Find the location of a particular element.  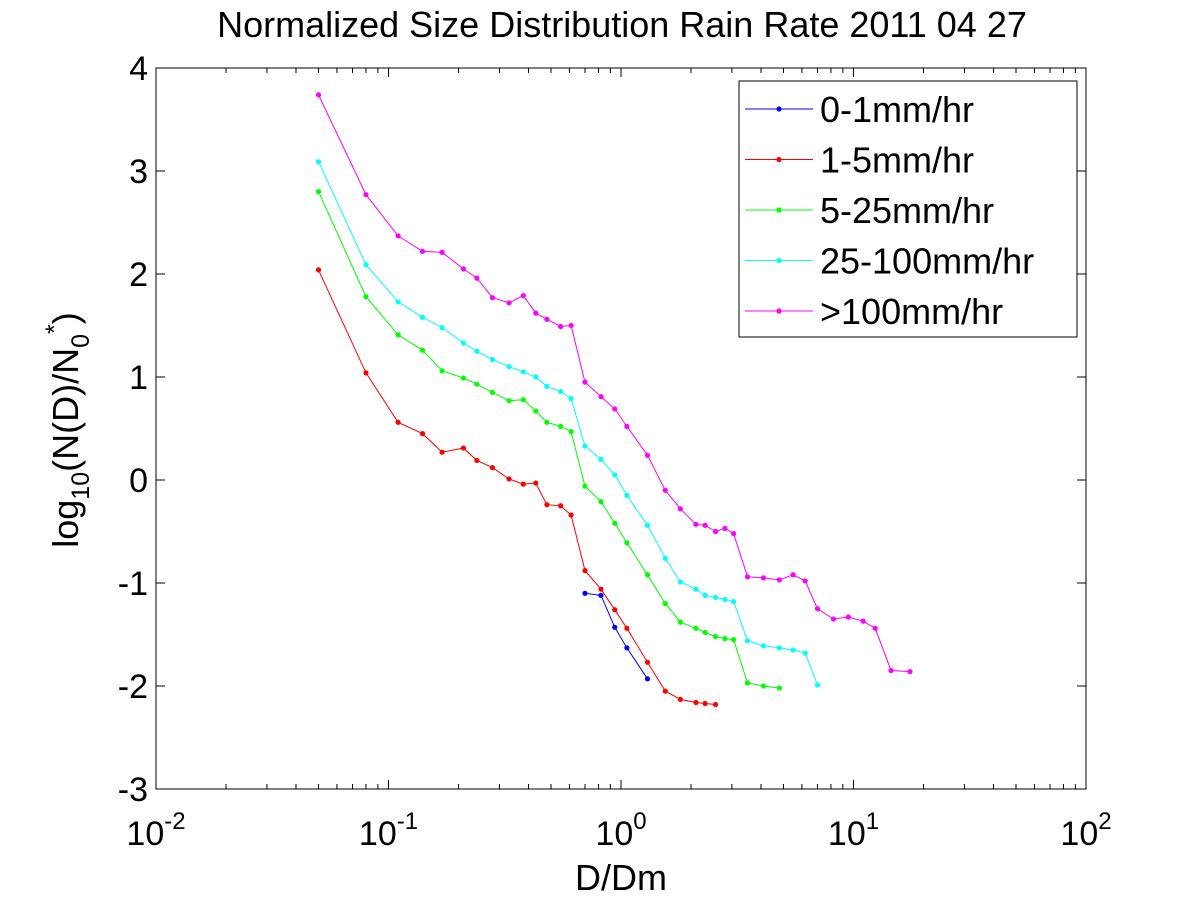

legend-item: 25-100mm/hr is located at coordinates (889, 261).